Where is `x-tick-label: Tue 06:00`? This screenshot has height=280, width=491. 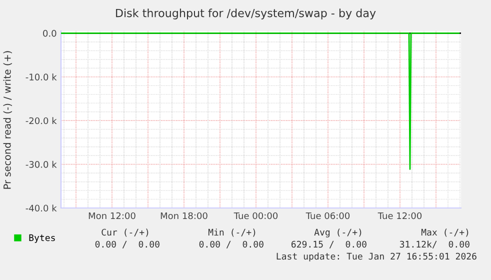
x-tick-label: Tue 06:00 is located at coordinates (328, 216).